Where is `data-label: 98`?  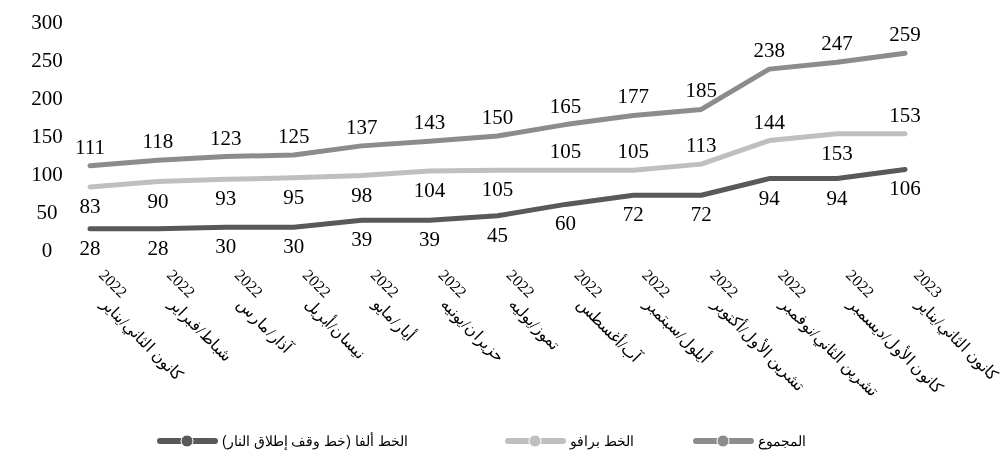
data-label: 98 is located at coordinates (362, 194).